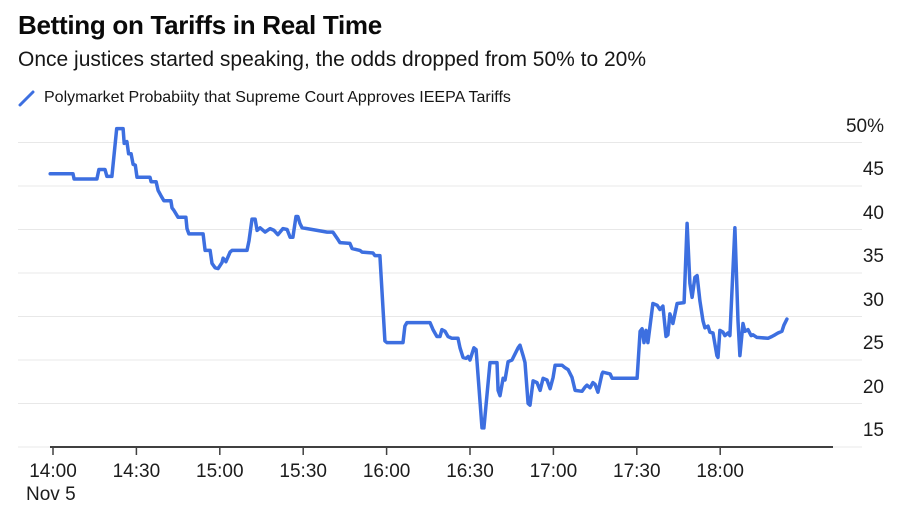 The width and height of the screenshot is (900, 510). Describe the element at coordinates (51, 494) in the screenshot. I see `x-axis-date-label: Nov 5` at that location.